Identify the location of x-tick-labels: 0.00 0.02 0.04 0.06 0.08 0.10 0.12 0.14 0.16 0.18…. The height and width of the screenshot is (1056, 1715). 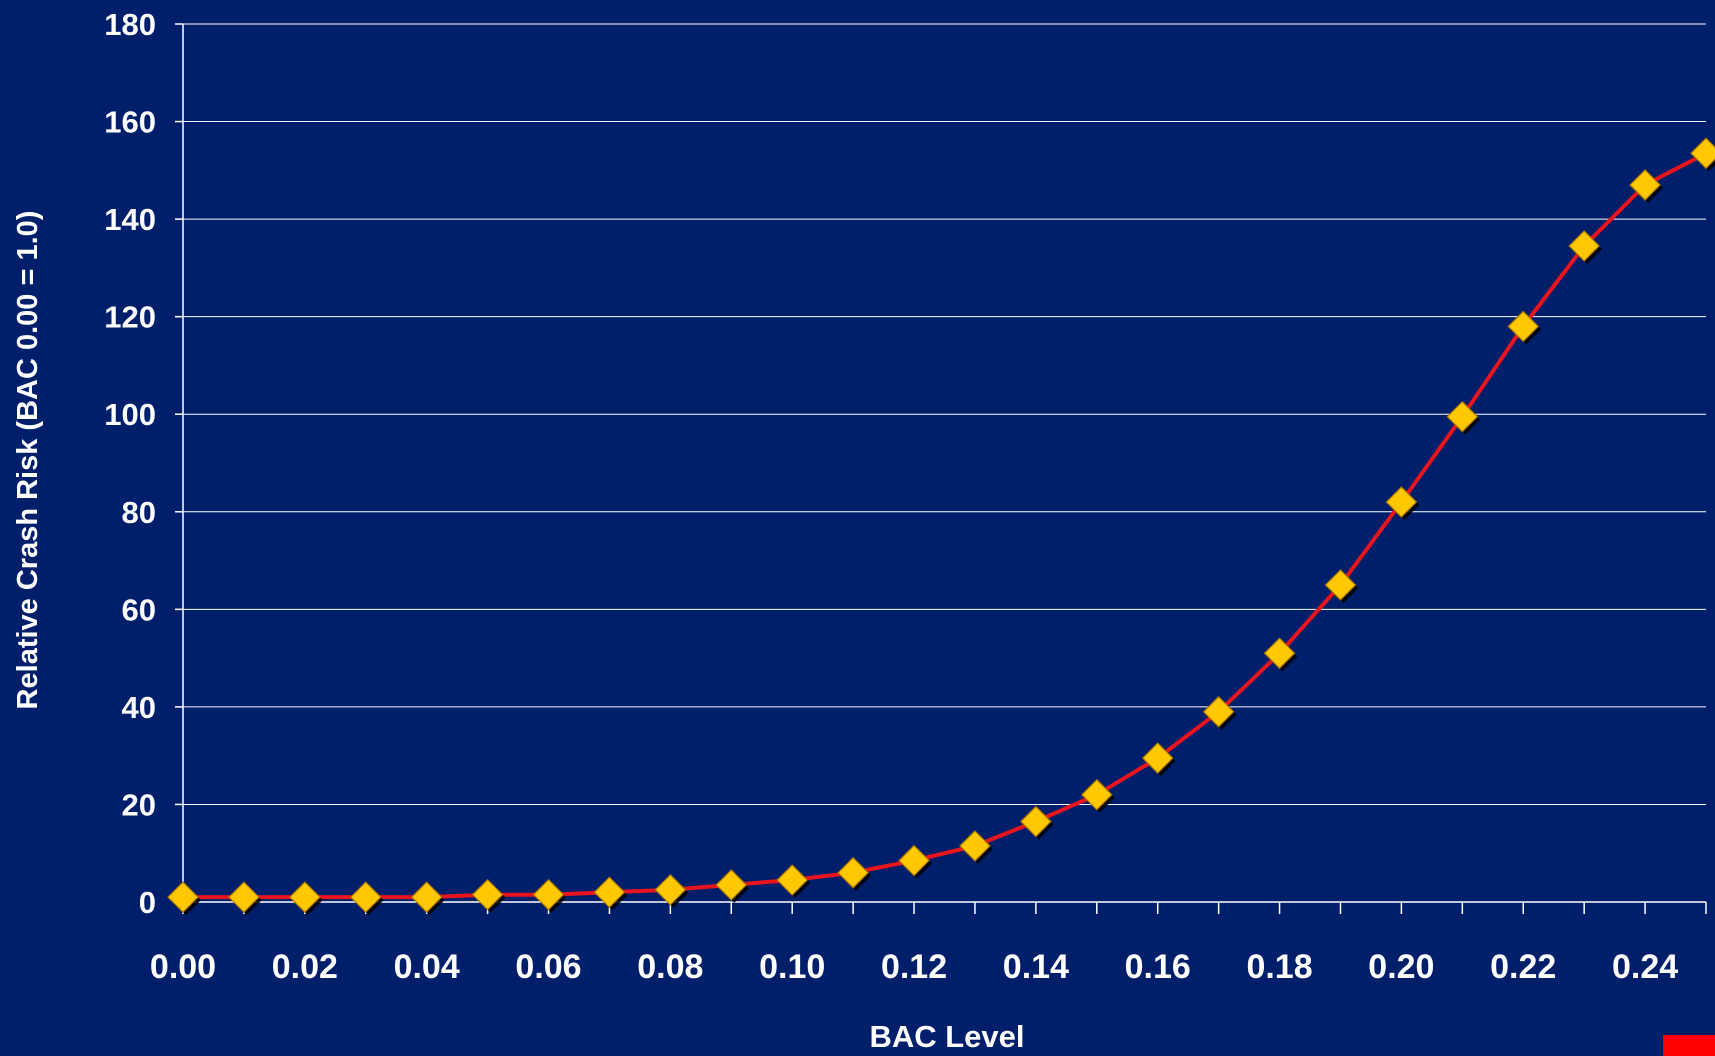
(914, 967).